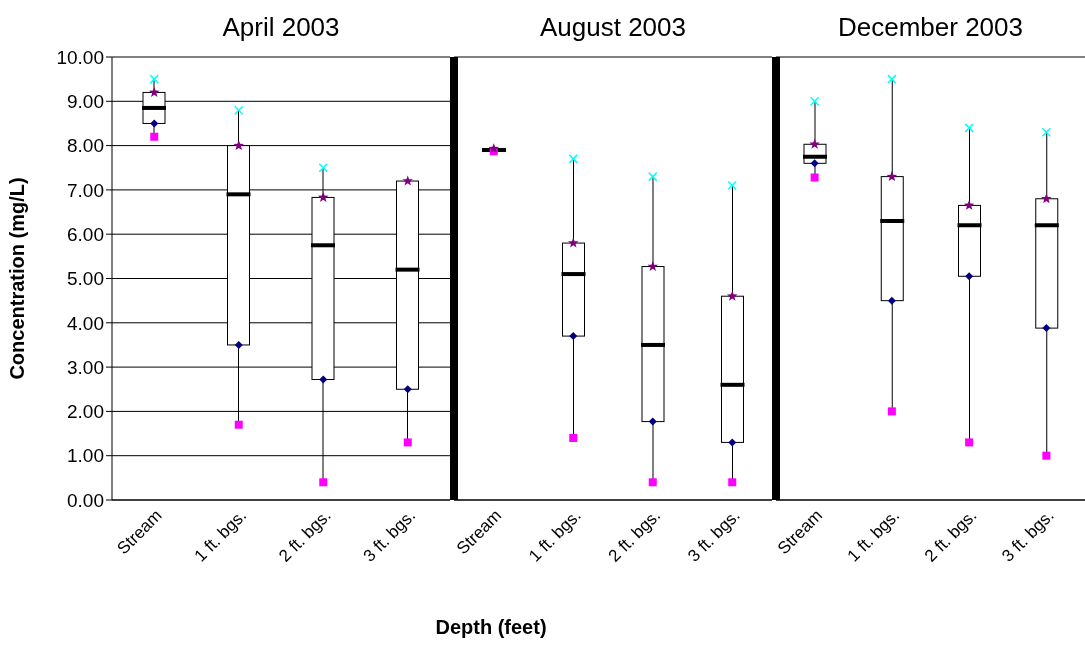 Image resolution: width=1085 pixels, height=649 pixels. I want to click on x-axis-title: Depth (feet), so click(491, 627).